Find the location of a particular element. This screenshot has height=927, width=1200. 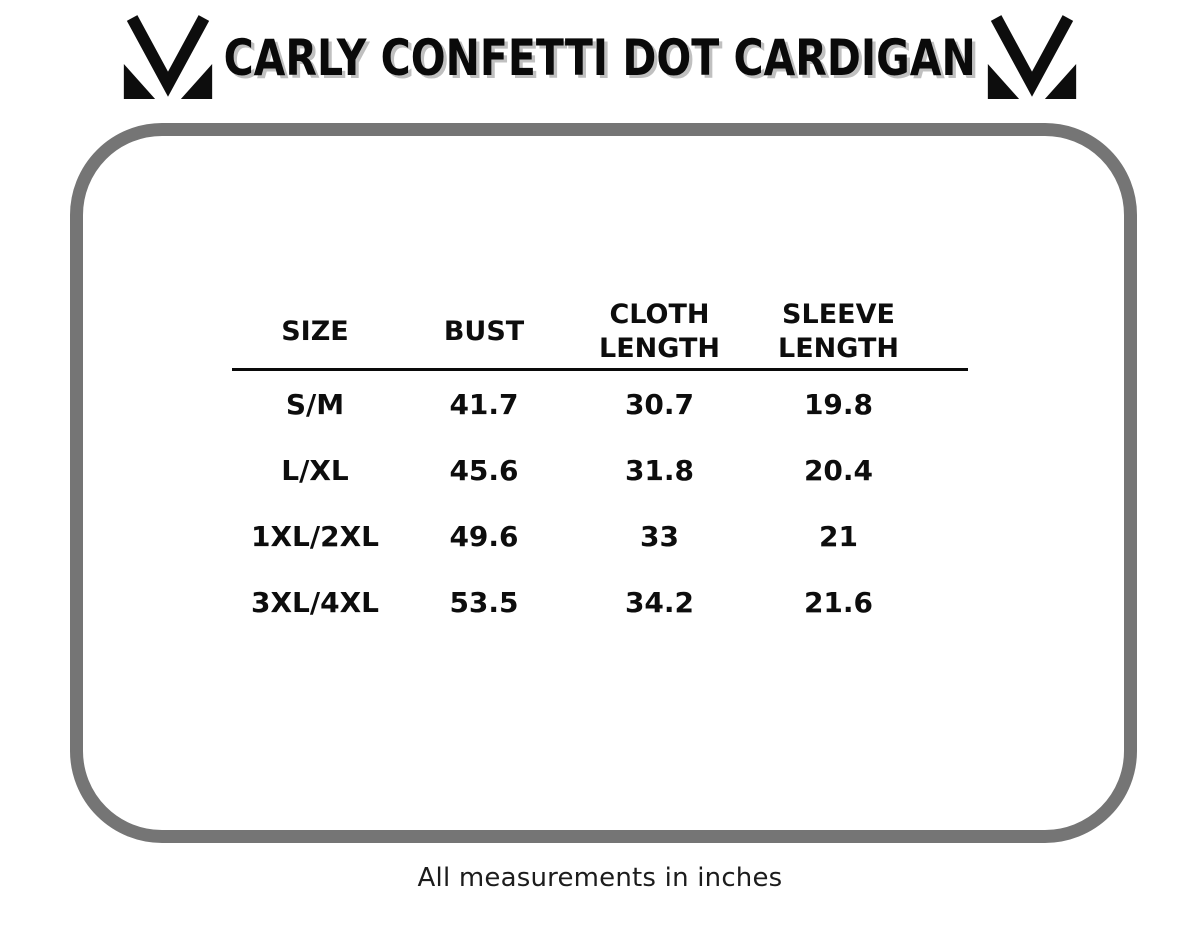

column-header-sleeve-length-label: SLEEVE LENGTH is located at coordinates (838, 331).